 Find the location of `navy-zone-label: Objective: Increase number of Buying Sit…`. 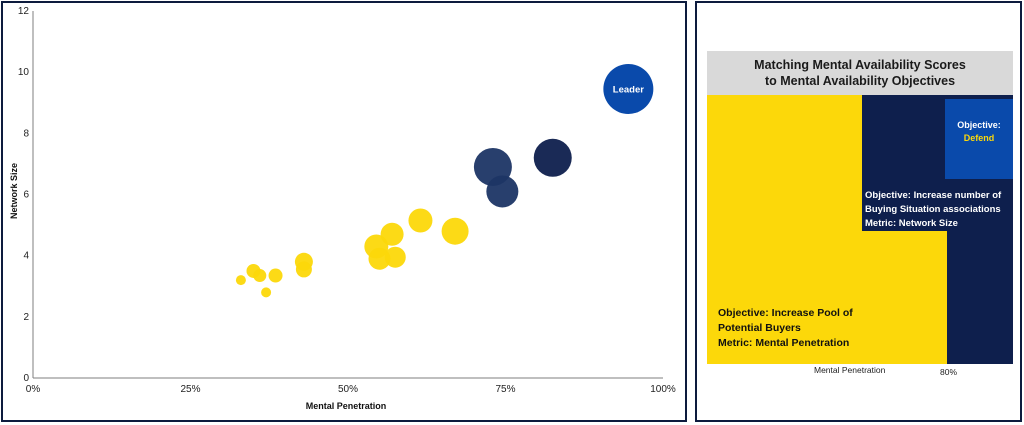

navy-zone-label: Objective: Increase number of Buying Sit… is located at coordinates (940, 210).